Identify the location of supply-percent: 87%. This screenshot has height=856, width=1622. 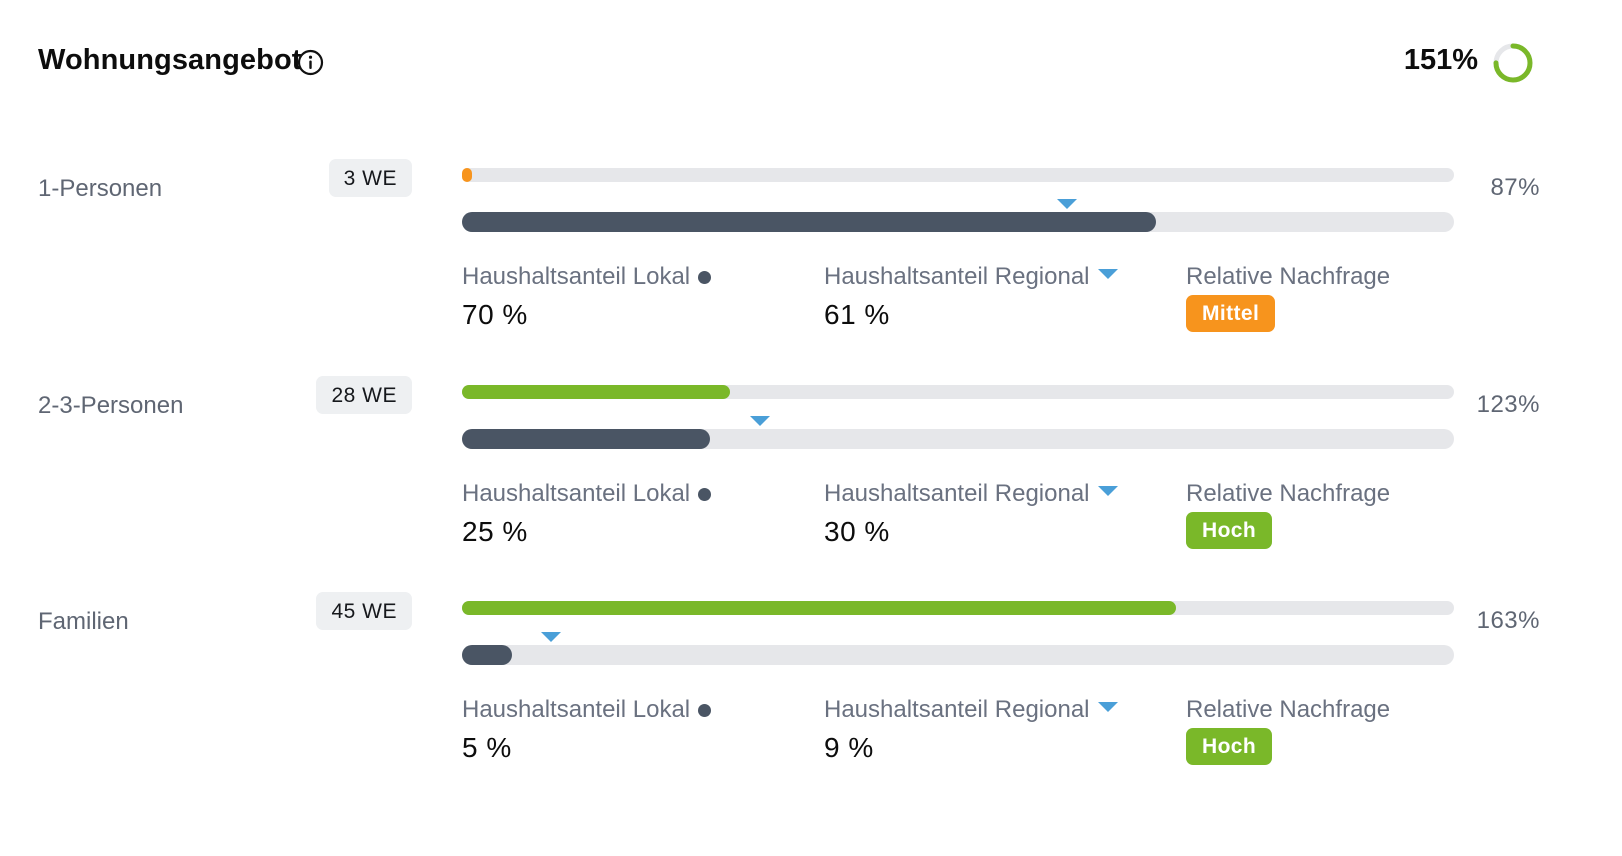
(1515, 187).